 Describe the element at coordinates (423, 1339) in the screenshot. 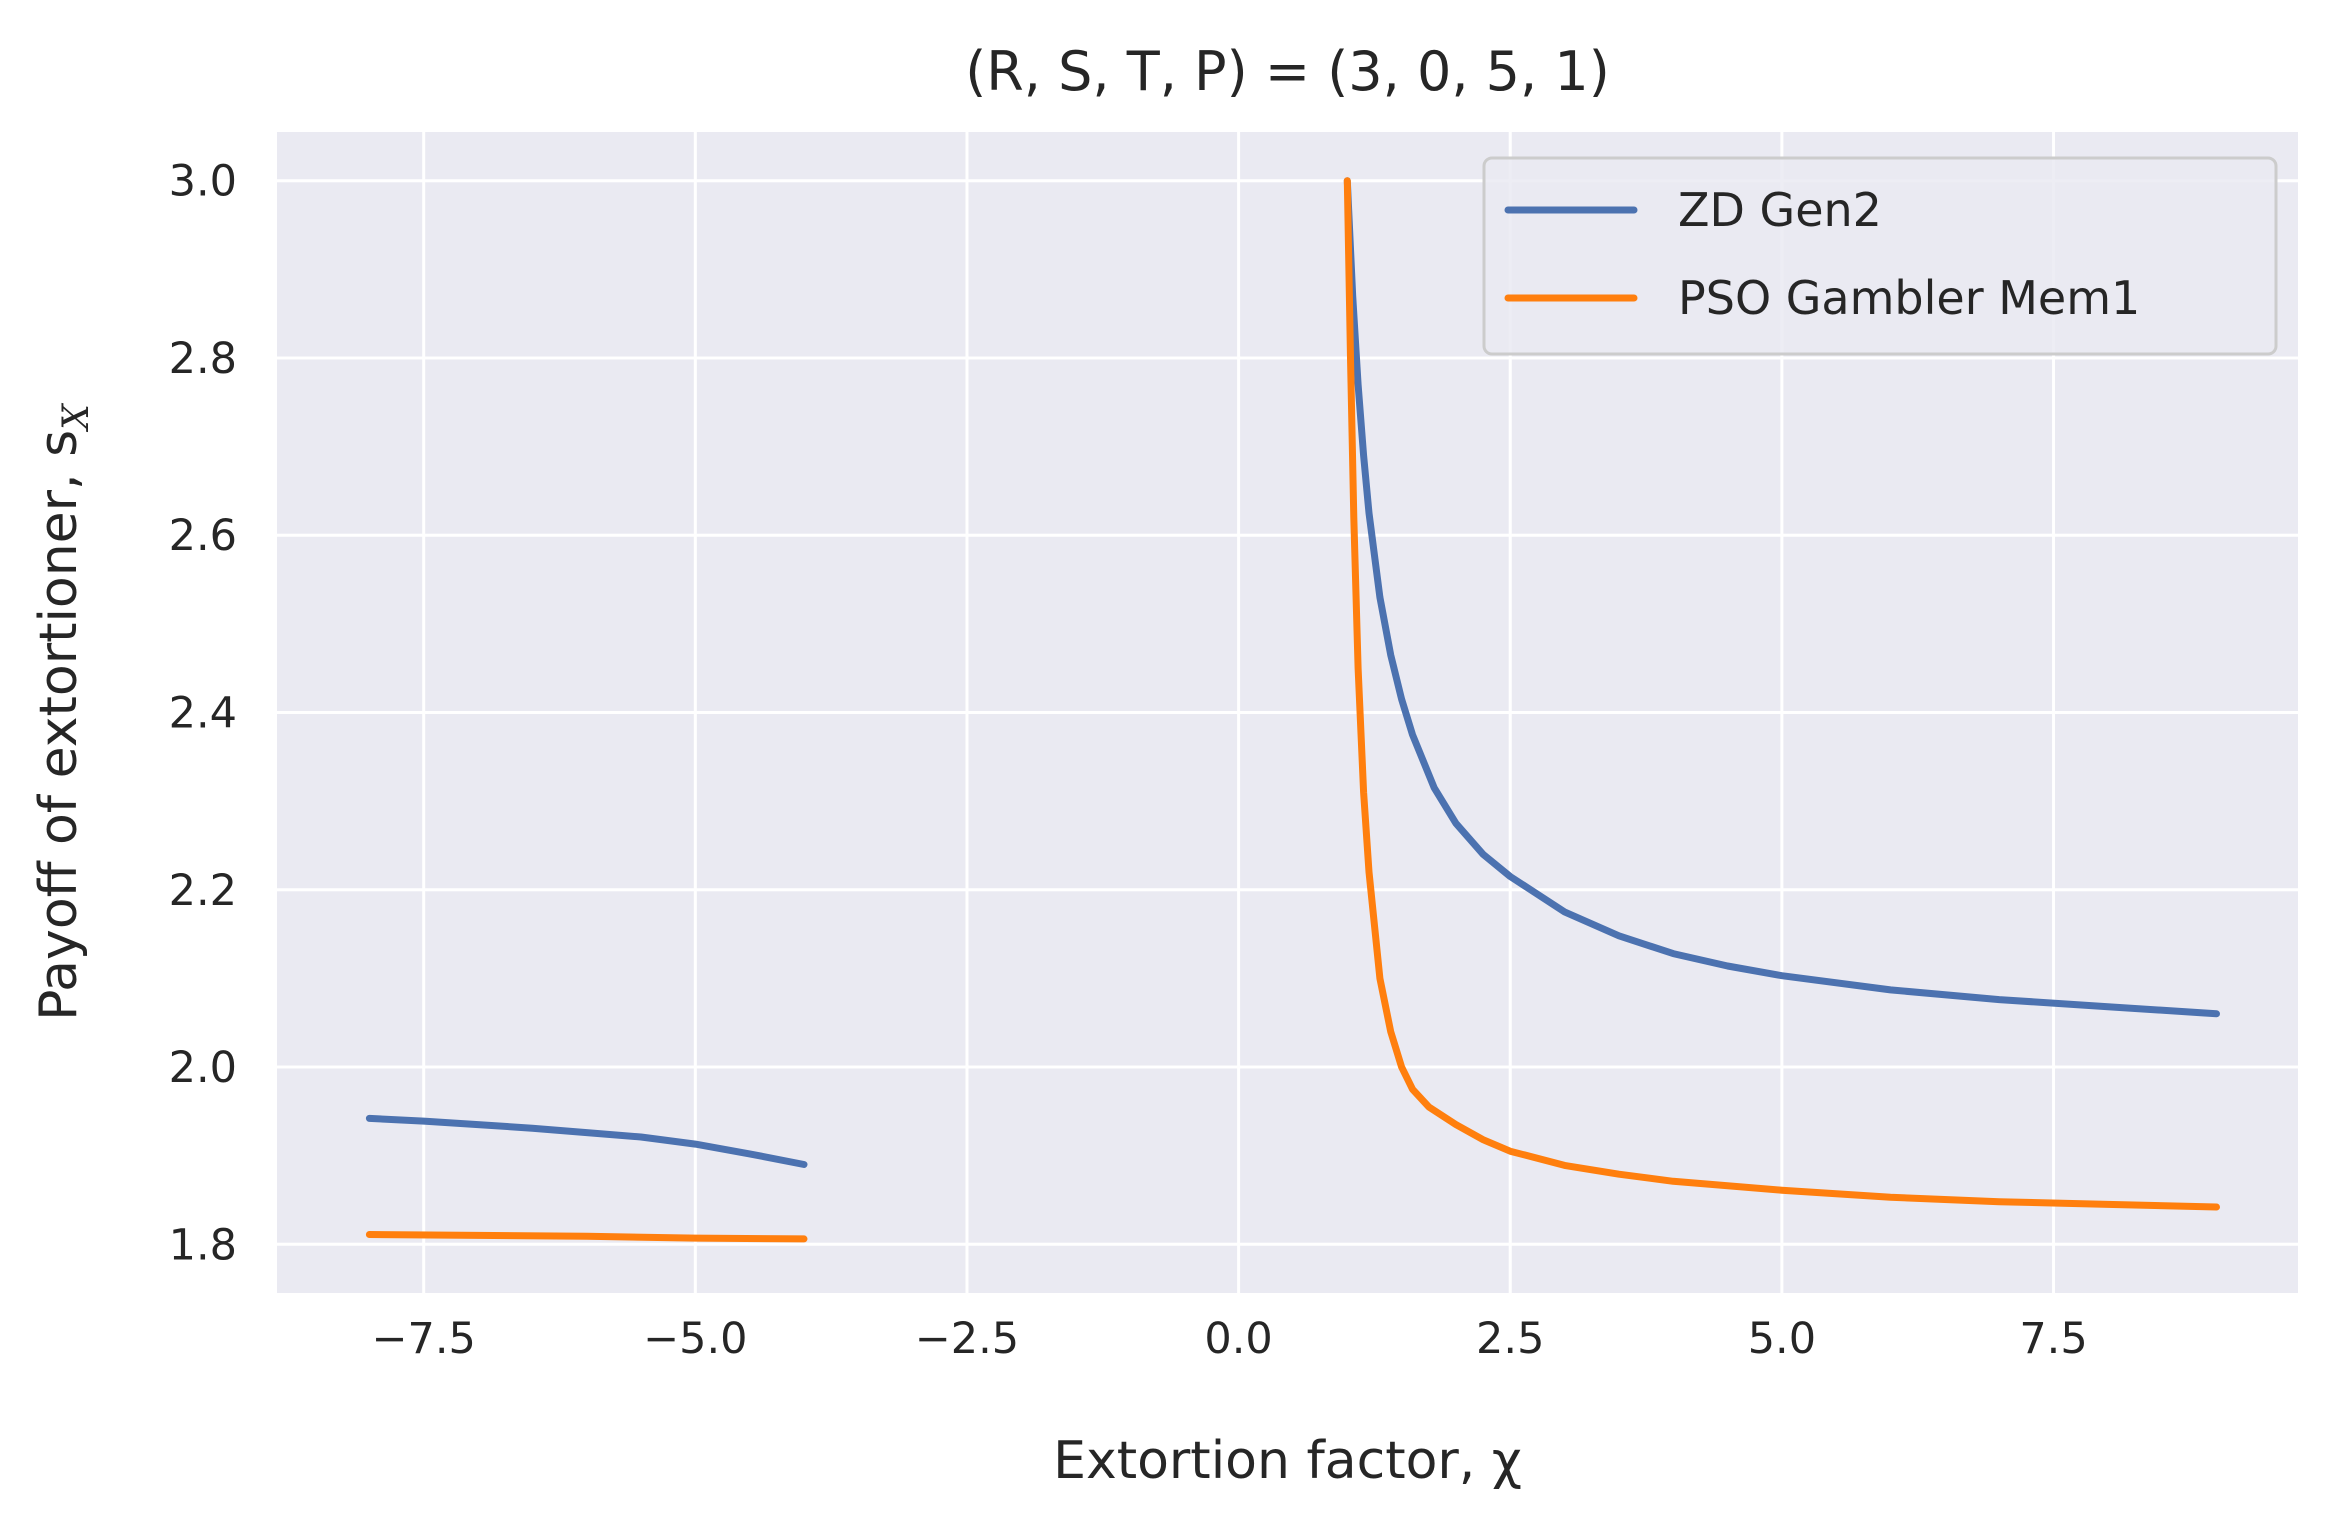

I see `x-tick-label: −7.5` at that location.